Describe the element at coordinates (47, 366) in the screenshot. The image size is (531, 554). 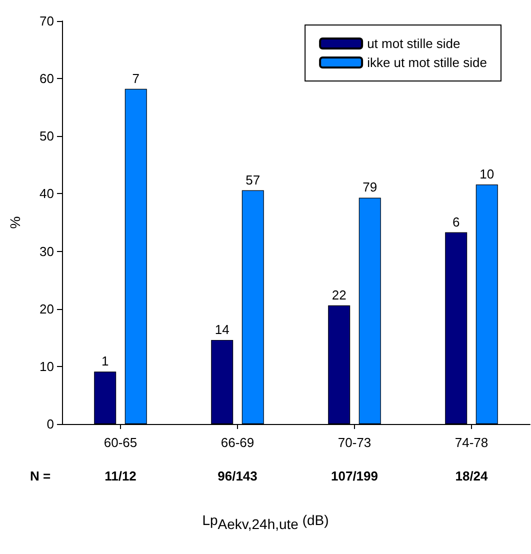
I see `y-tick-label: 10` at that location.